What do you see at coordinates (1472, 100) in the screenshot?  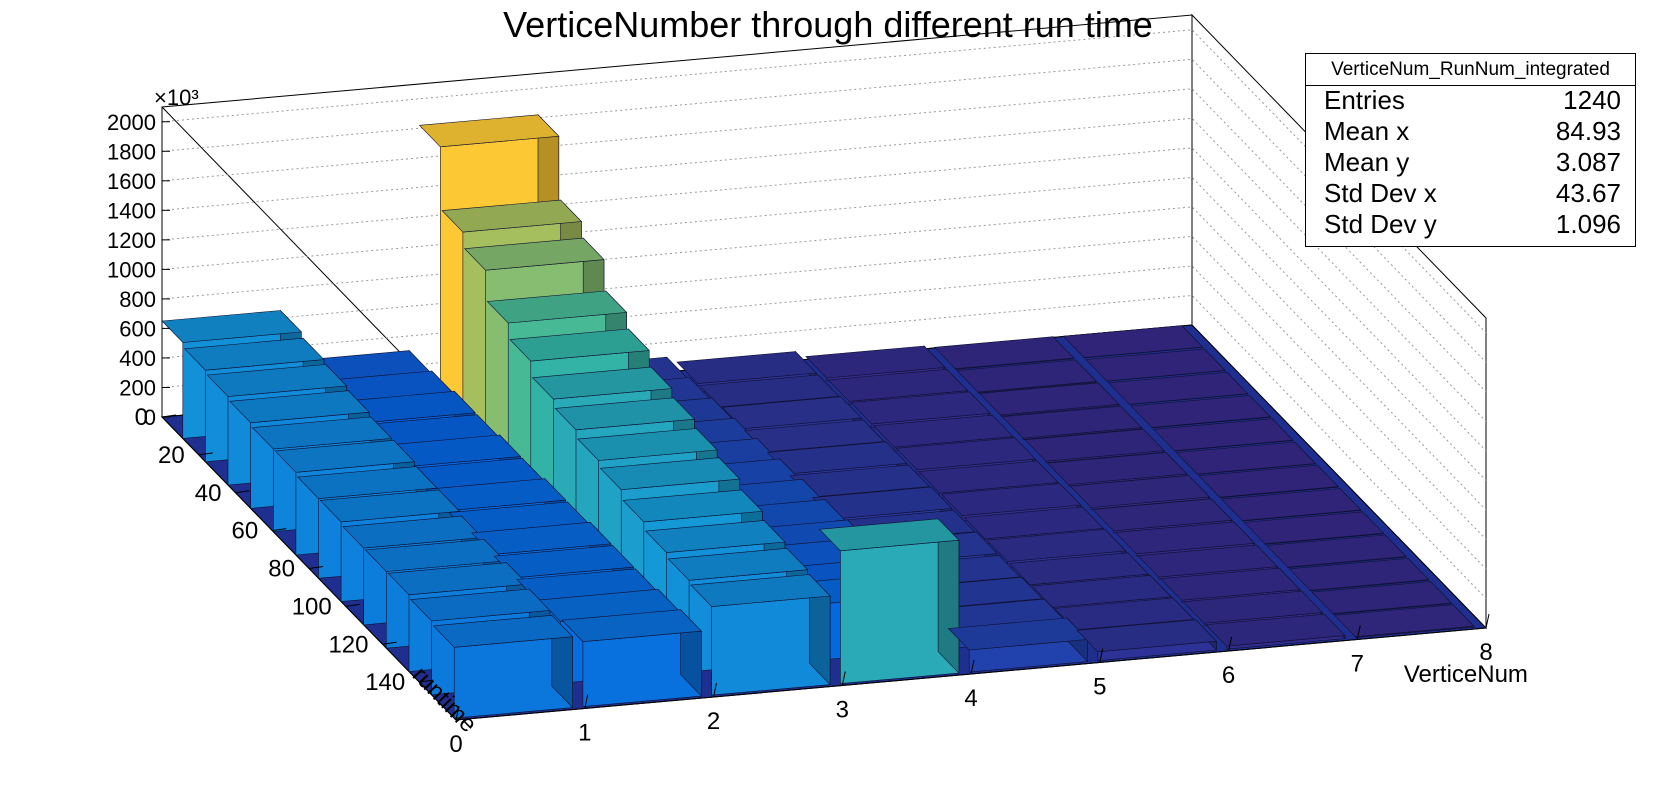 I see `stats-row-entries: Entries 1240` at bounding box center [1472, 100].